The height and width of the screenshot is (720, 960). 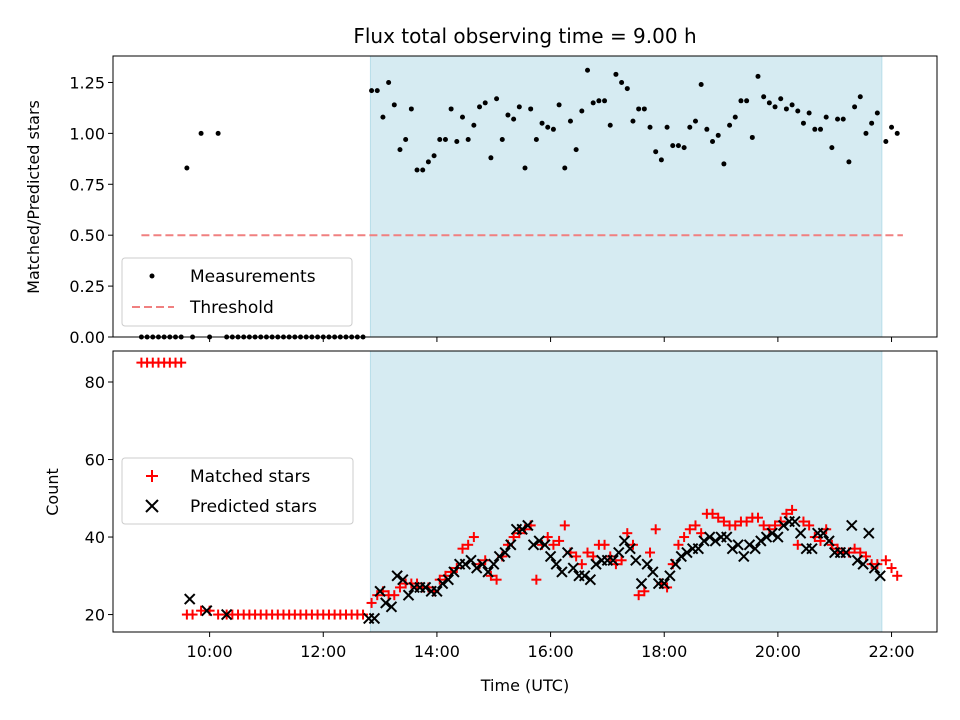 What do you see at coordinates (323, 651) in the screenshot?
I see `x-tick-label: 12:00` at bounding box center [323, 651].